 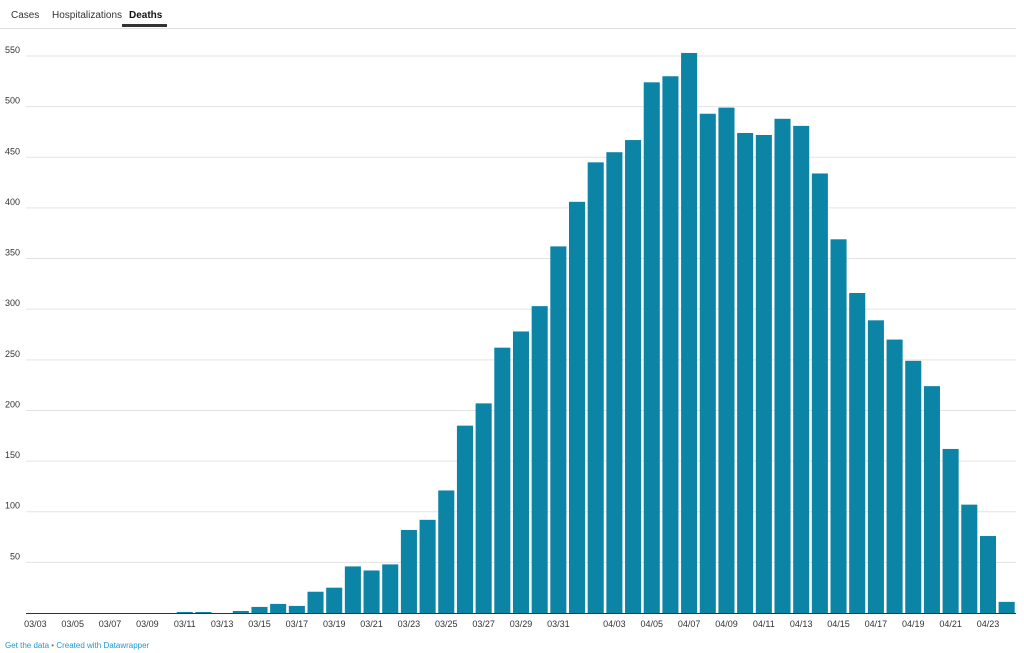 What do you see at coordinates (12, 506) in the screenshot?
I see `y-tick-label: 100` at bounding box center [12, 506].